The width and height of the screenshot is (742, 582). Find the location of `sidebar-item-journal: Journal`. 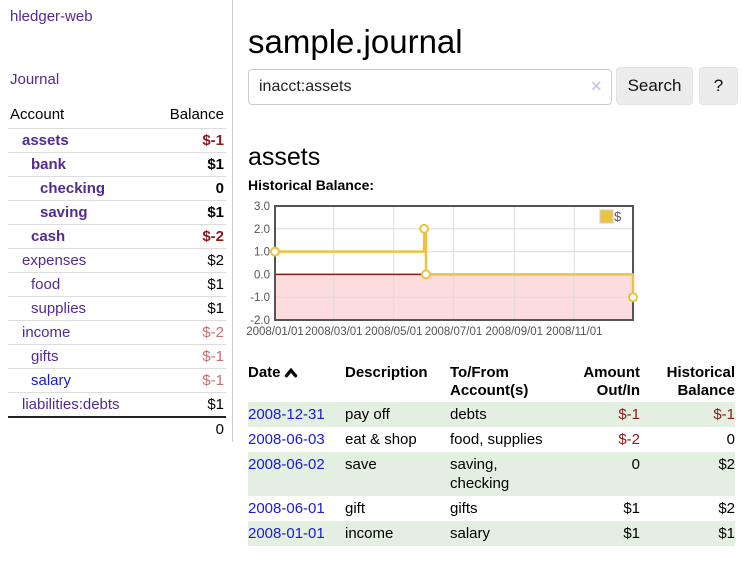

sidebar-item-journal: Journal is located at coordinates (35, 79).